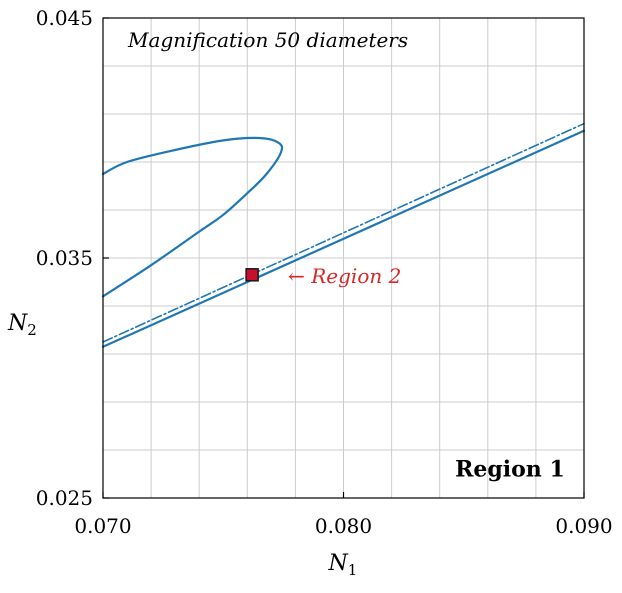 Image resolution: width=622 pixels, height=593 pixels. What do you see at coordinates (355, 276) in the screenshot?
I see `region-2-label: Region 2` at bounding box center [355, 276].